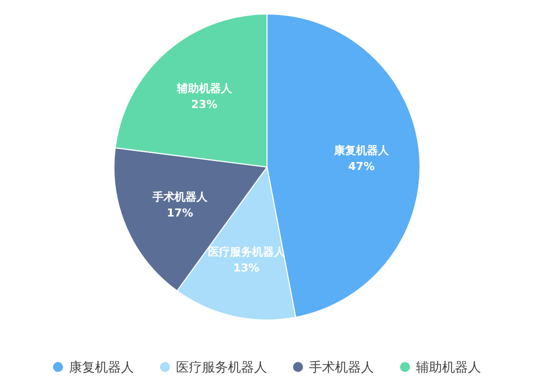  Describe the element at coordinates (361, 167) in the screenshot. I see `data-label: 47%` at that location.